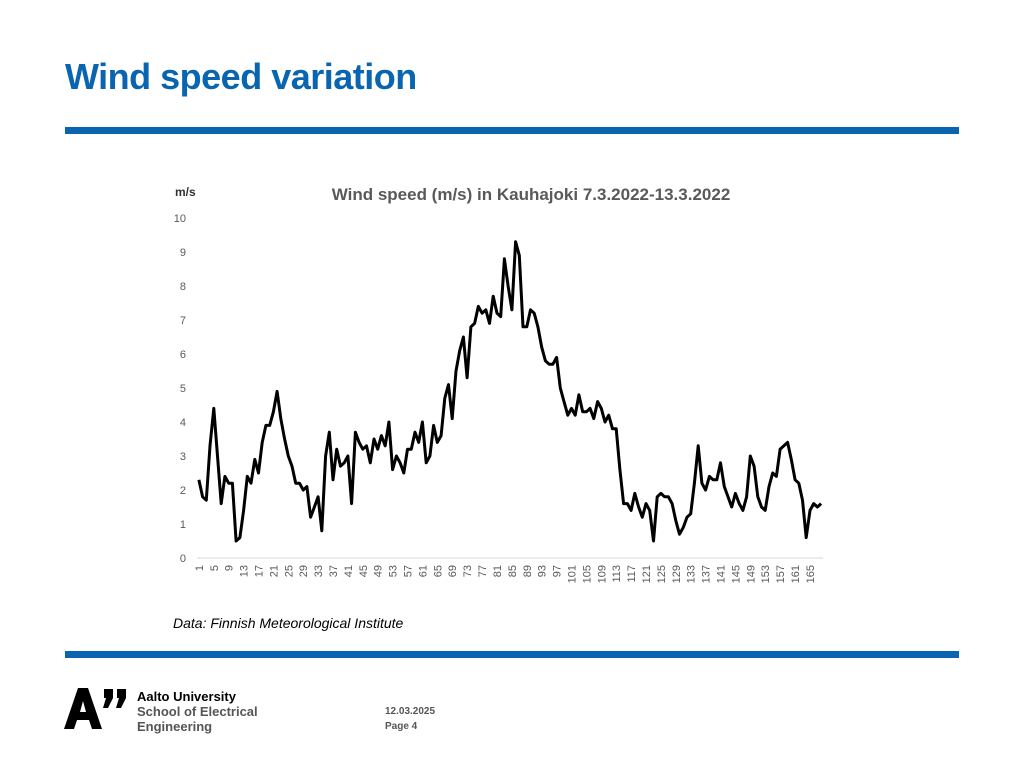 The height and width of the screenshot is (768, 1024). What do you see at coordinates (513, 571) in the screenshot?
I see `x-tick-label: 85` at bounding box center [513, 571].